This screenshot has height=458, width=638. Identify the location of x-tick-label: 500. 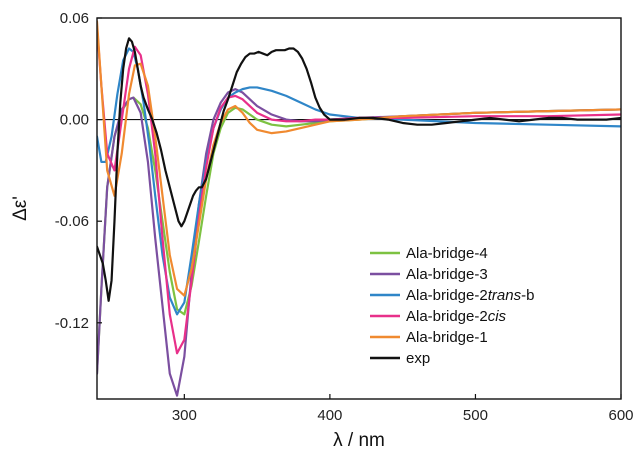
(475, 415).